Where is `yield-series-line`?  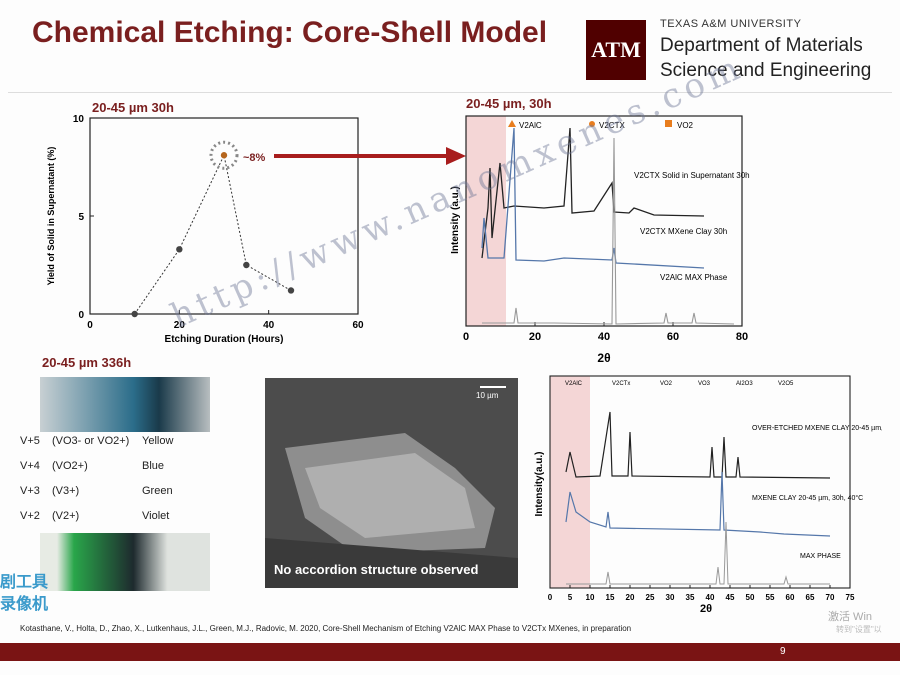 yield-series-line is located at coordinates (213, 234).